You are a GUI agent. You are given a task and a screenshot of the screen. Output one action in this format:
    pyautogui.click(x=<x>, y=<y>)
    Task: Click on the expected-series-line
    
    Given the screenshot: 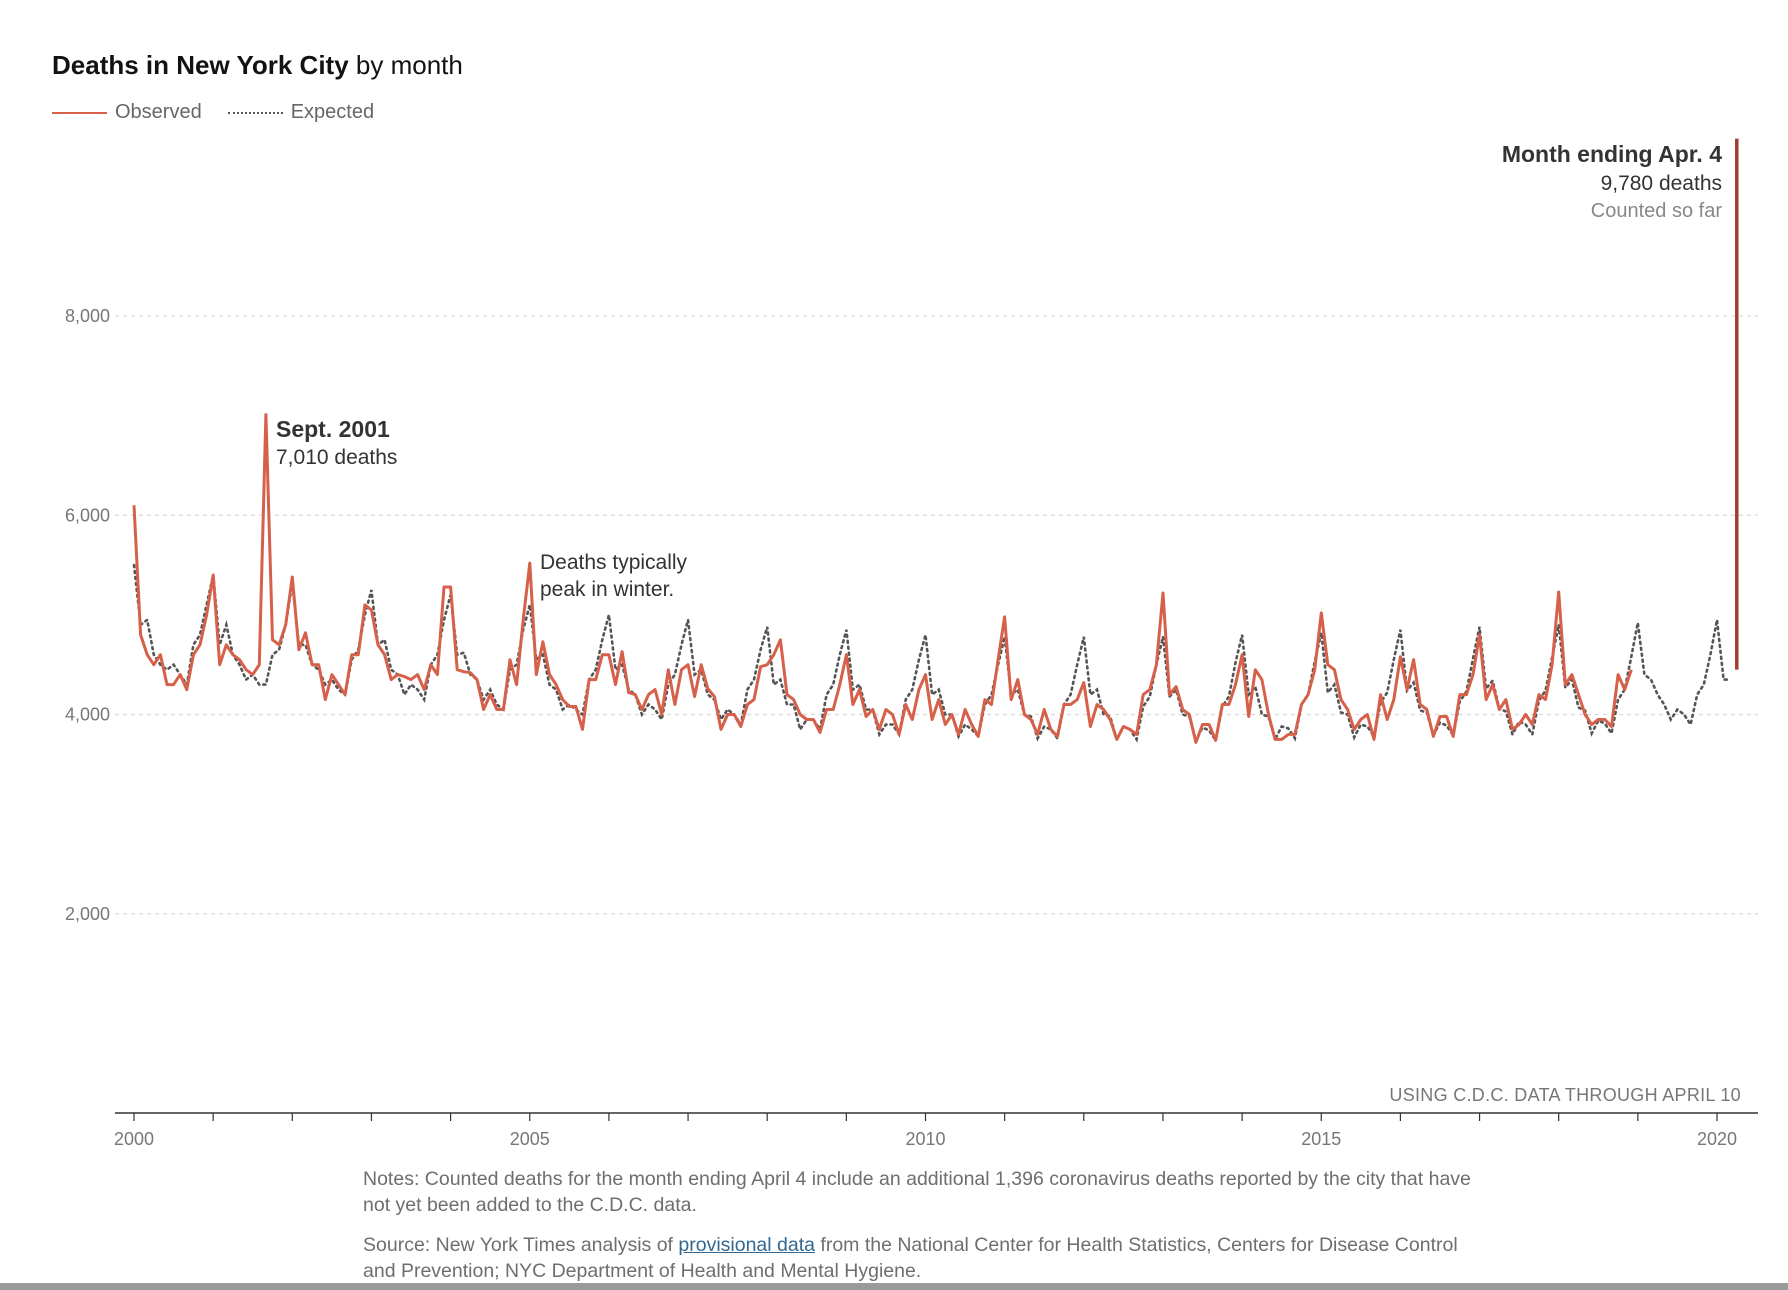 What is the action you would take?
    pyautogui.click(x=932, y=653)
    